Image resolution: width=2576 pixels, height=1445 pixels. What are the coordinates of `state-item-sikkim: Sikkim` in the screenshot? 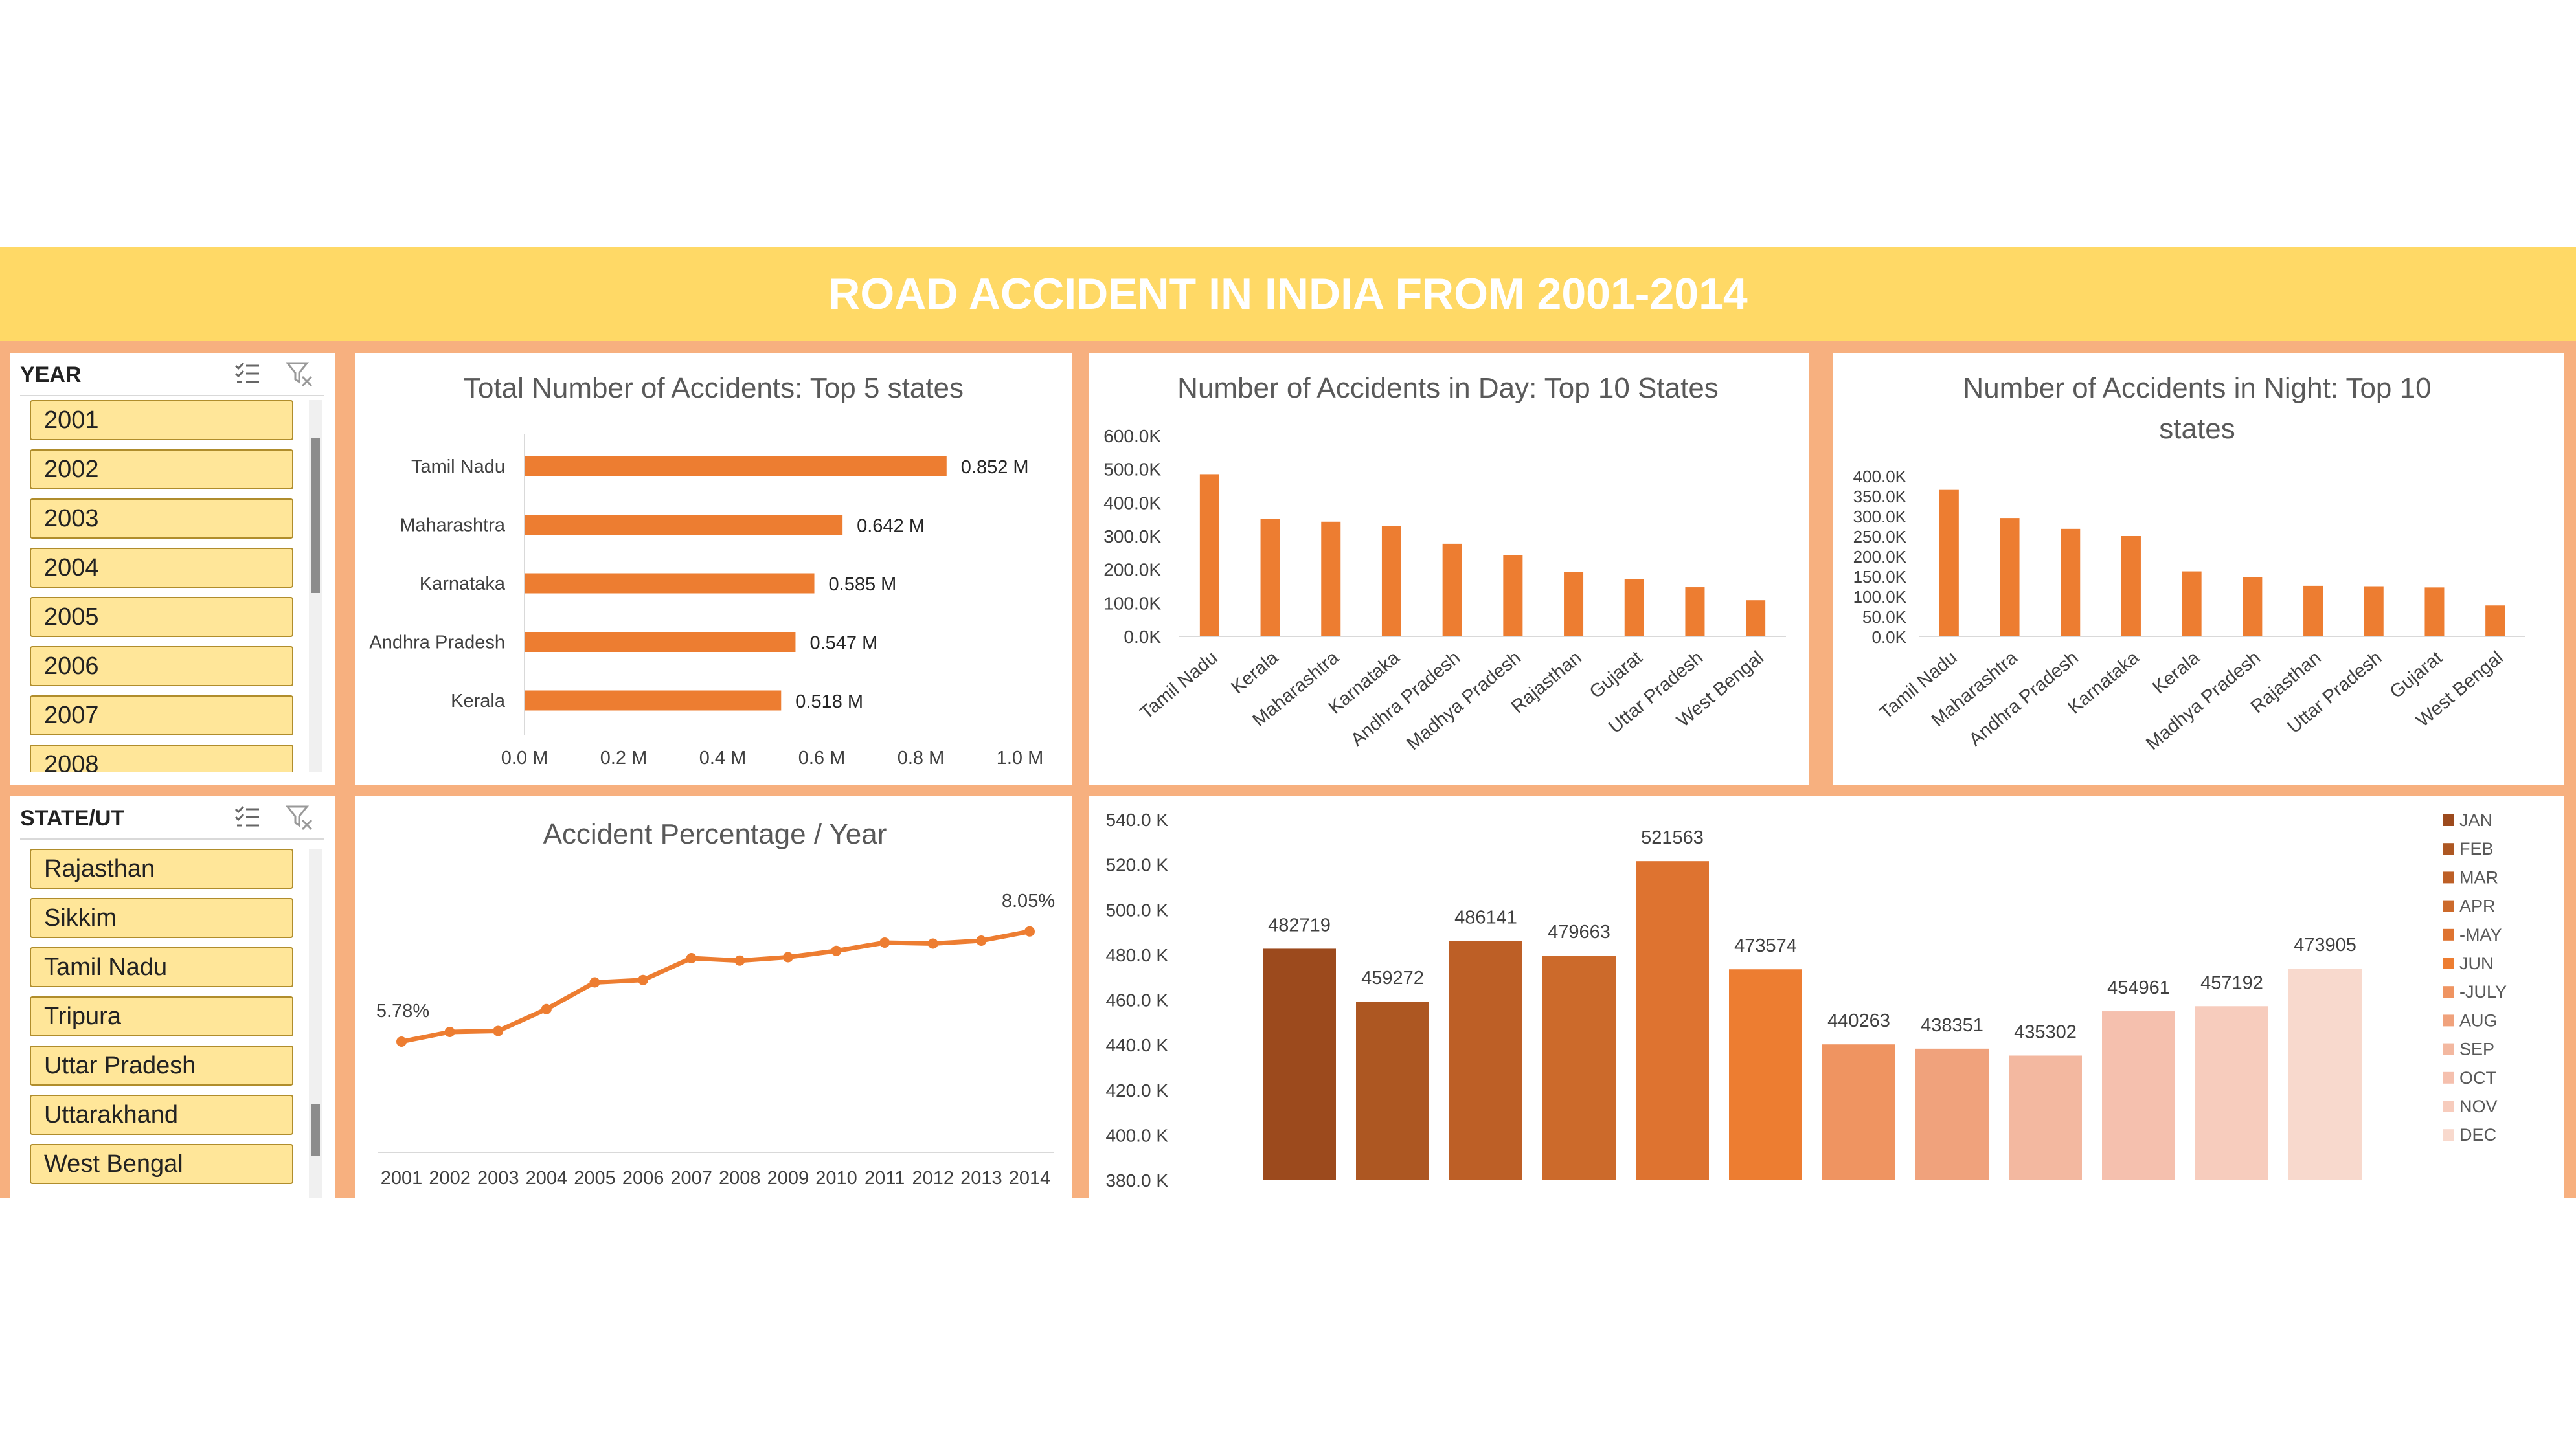 It's located at (161, 918).